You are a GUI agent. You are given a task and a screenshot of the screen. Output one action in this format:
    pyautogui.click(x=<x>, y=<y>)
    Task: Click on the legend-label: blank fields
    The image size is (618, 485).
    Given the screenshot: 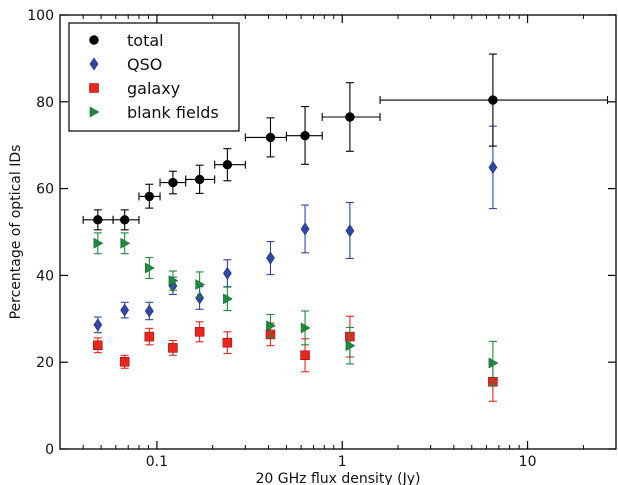 What is the action you would take?
    pyautogui.click(x=173, y=112)
    